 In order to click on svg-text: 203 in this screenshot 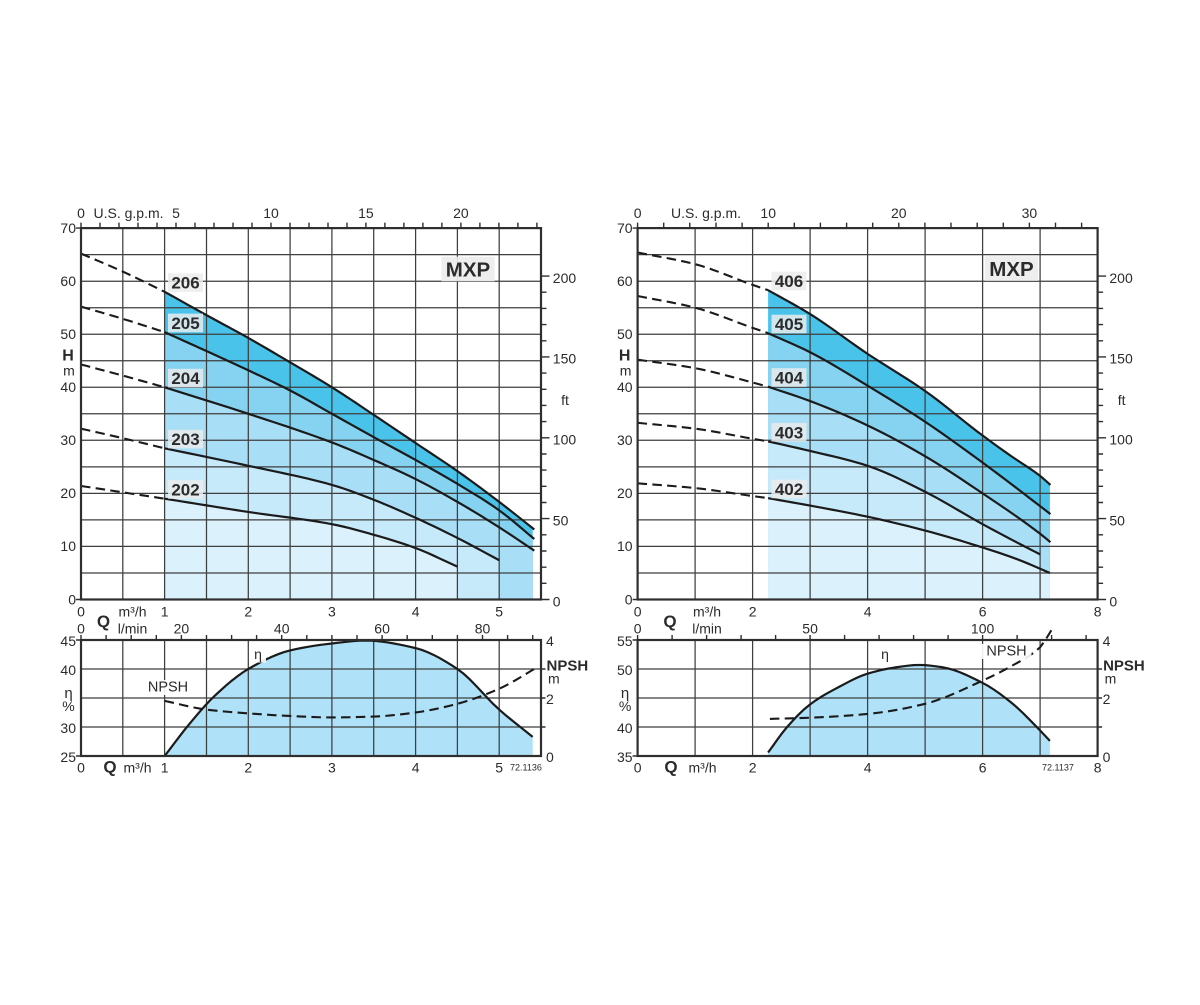, I will do `click(185, 439)`.